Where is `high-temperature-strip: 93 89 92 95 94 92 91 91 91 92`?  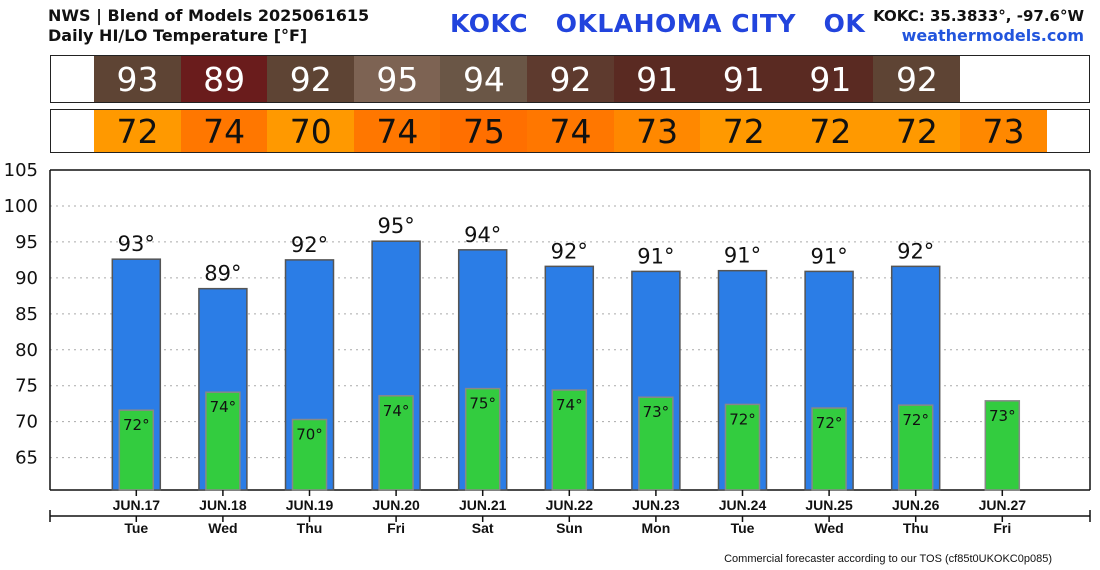
high-temperature-strip: 93 89 92 95 94 92 91 91 91 92 is located at coordinates (570, 79).